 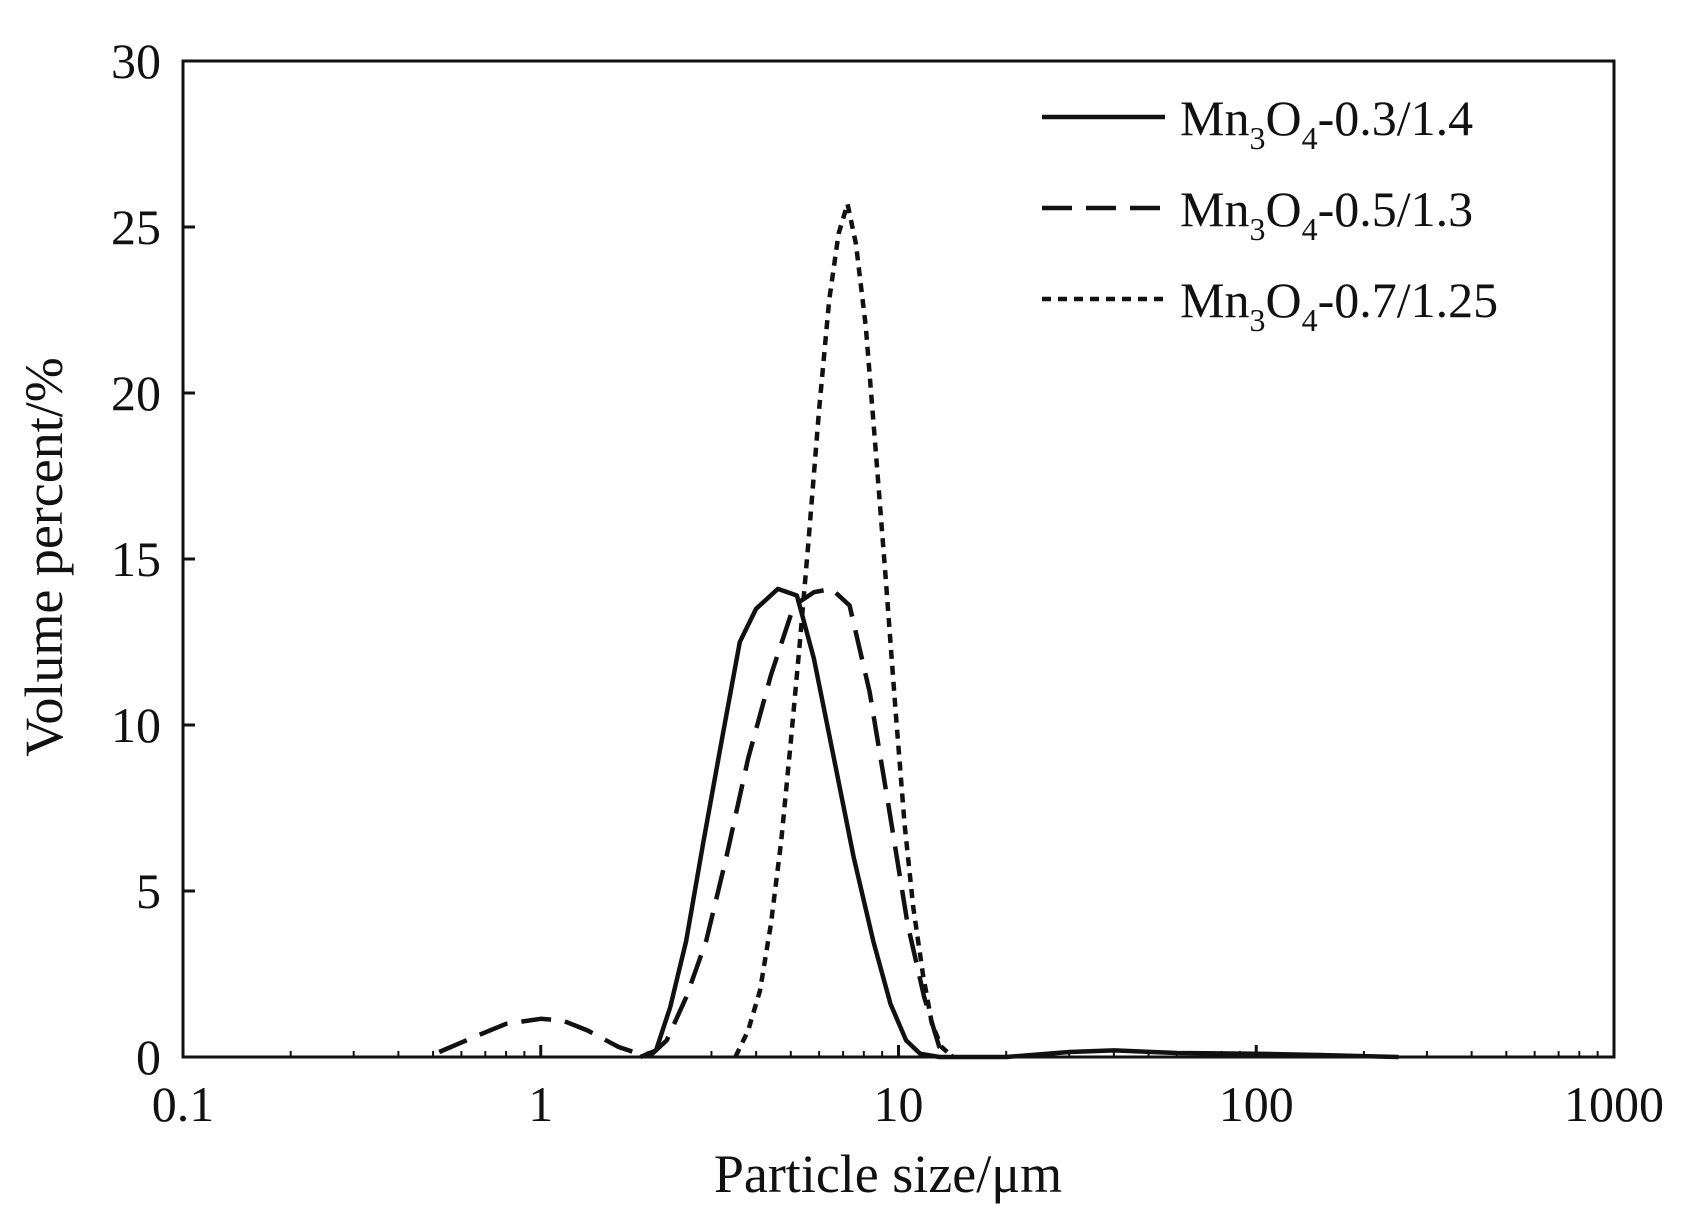 I want to click on legend-entry-1: Mn3O4-0.3/1.4, so click(x=1326, y=123).